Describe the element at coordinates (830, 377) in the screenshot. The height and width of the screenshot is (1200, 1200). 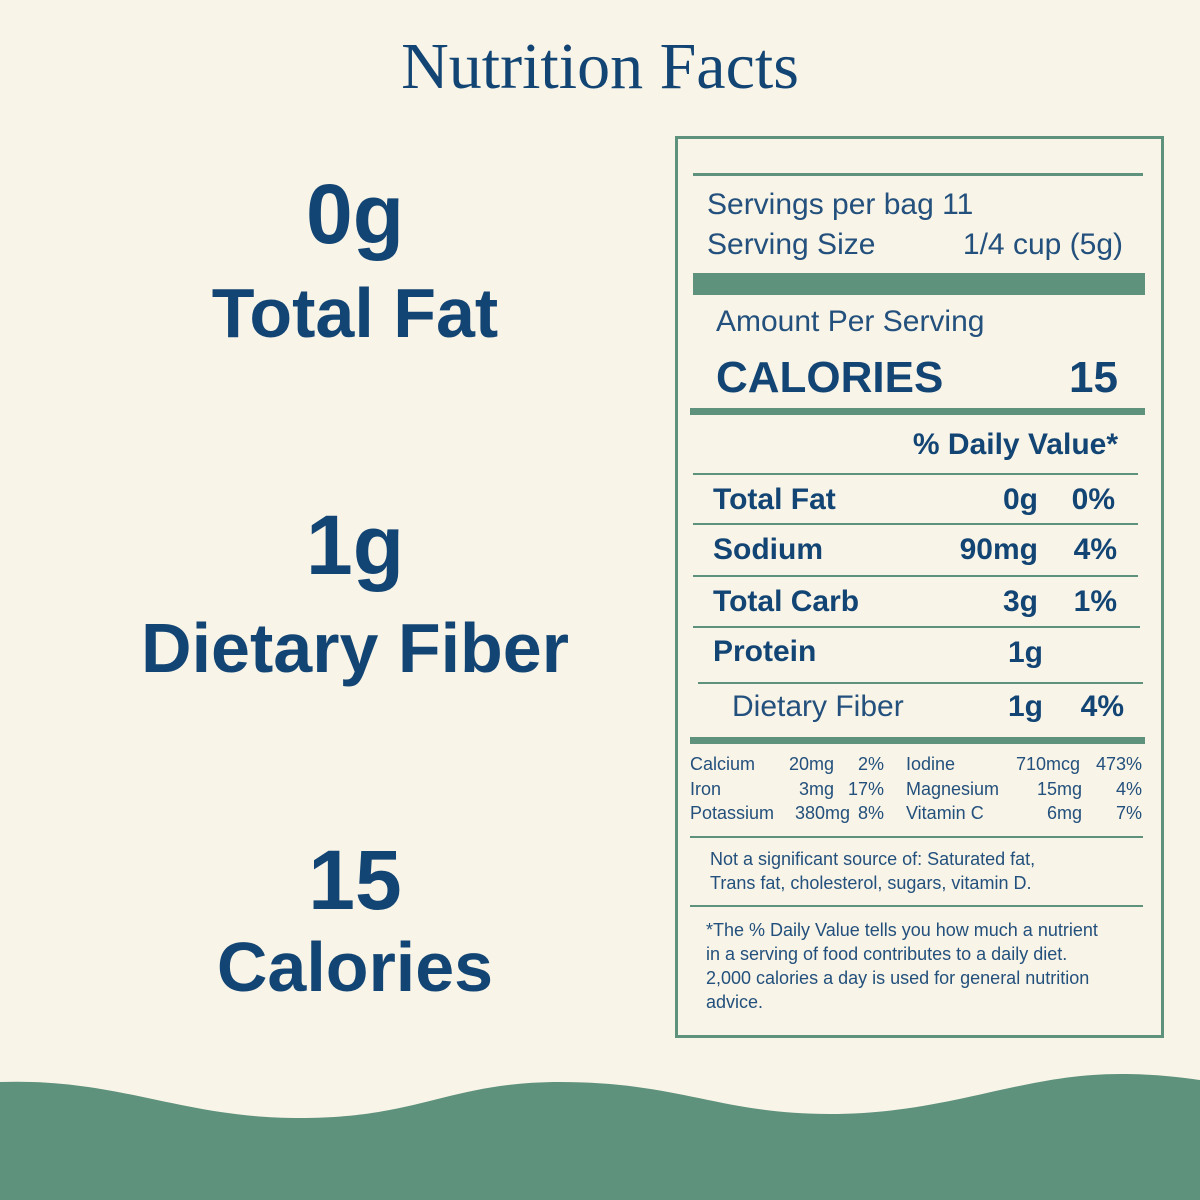
I see `calories-label: CALORIES` at that location.